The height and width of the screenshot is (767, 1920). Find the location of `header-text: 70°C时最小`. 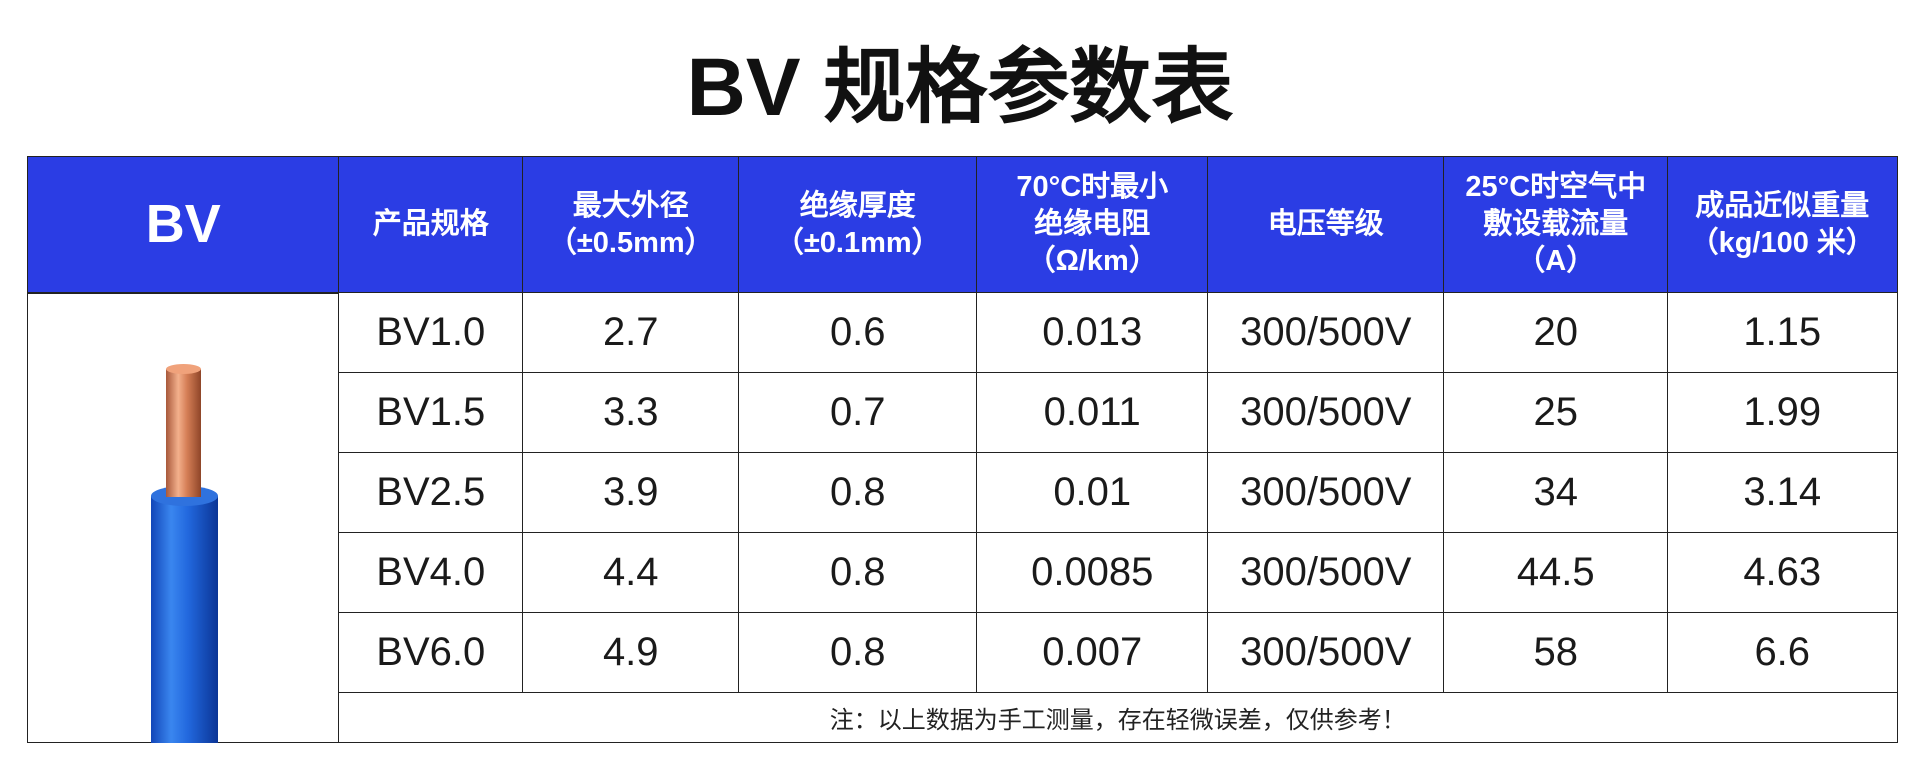

header-text: 70°C时最小 is located at coordinates (1092, 187).